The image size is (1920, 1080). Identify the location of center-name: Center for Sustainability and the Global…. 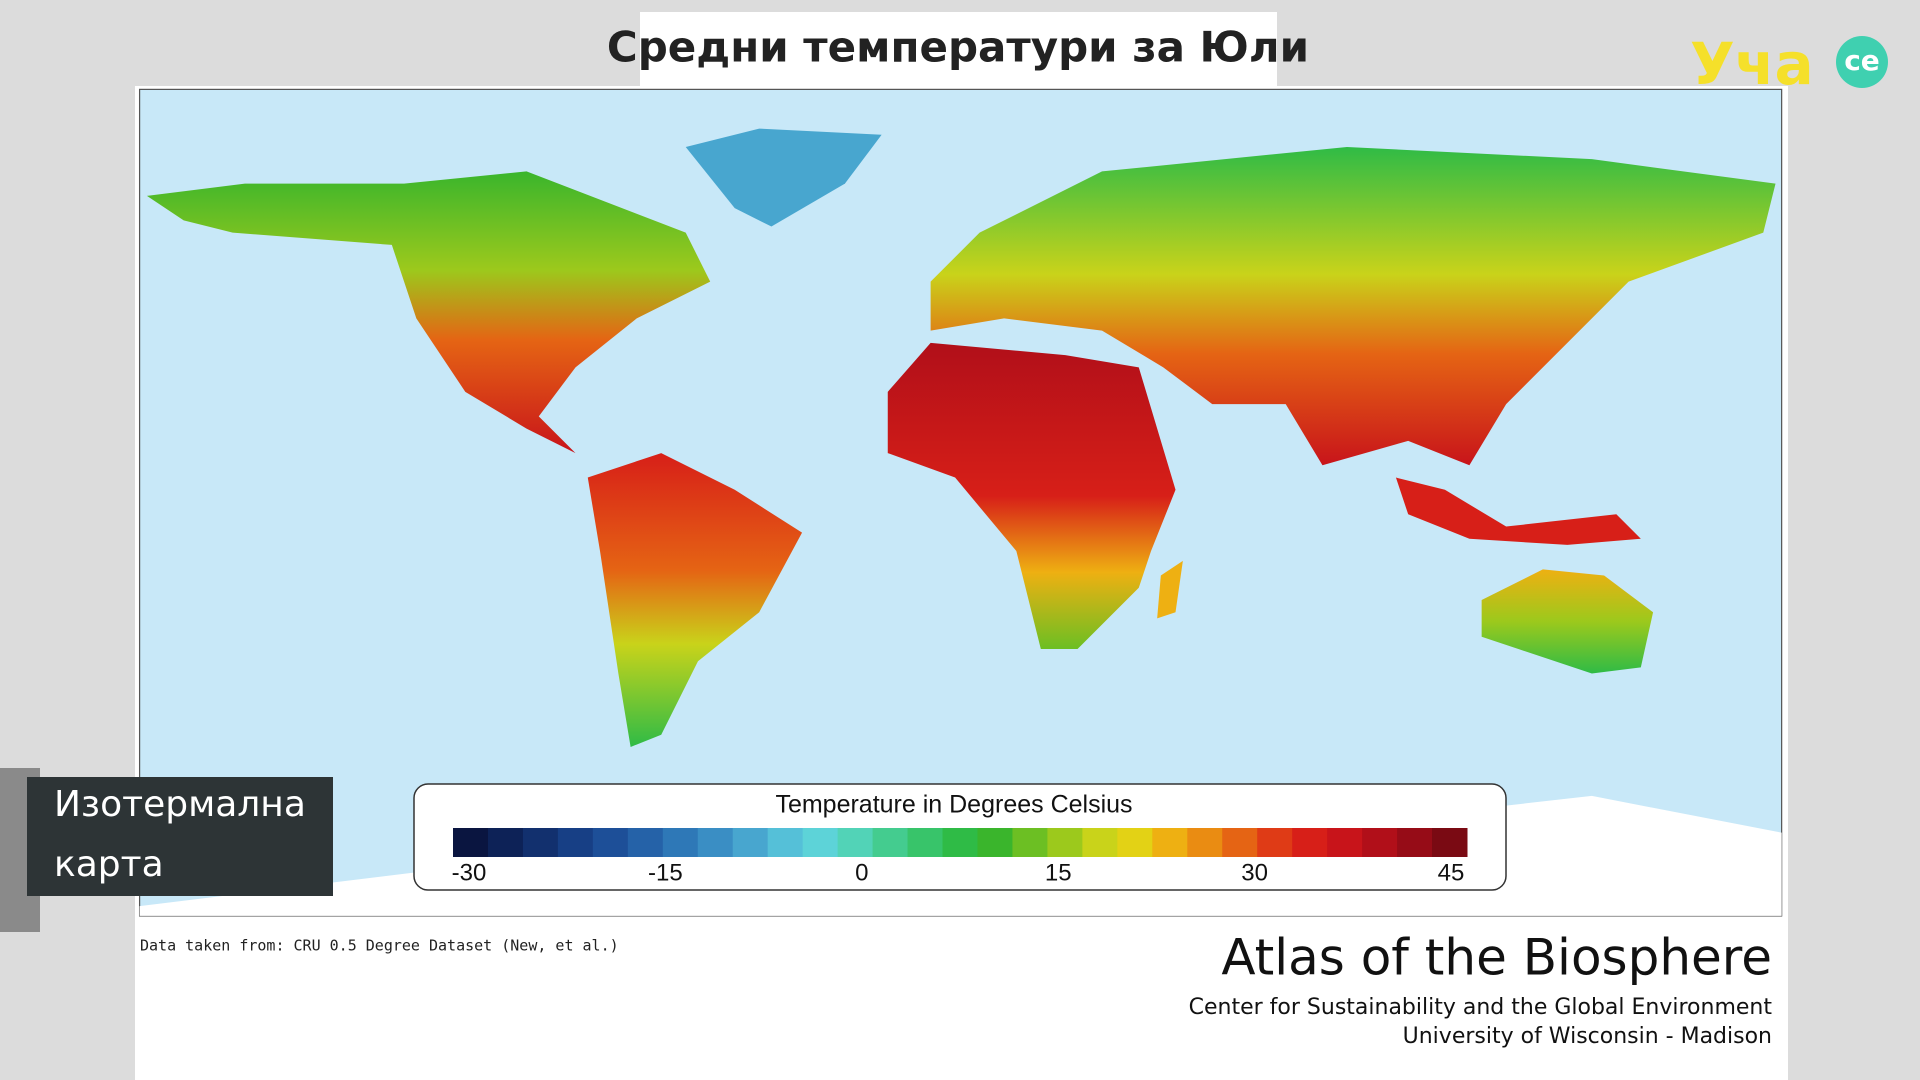
(1481, 1007).